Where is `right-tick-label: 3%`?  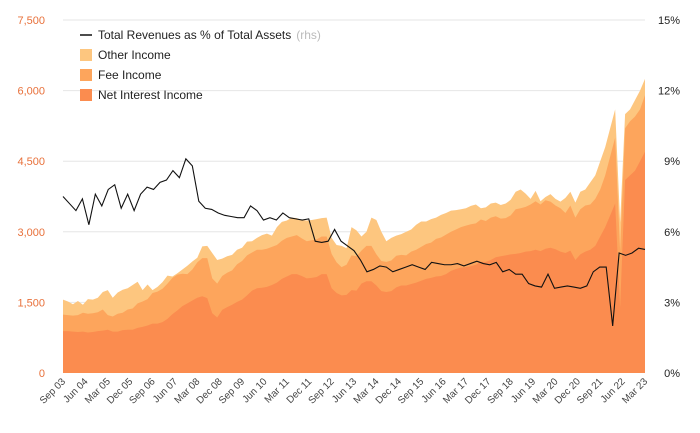
right-tick-label: 3% is located at coordinates (672, 303).